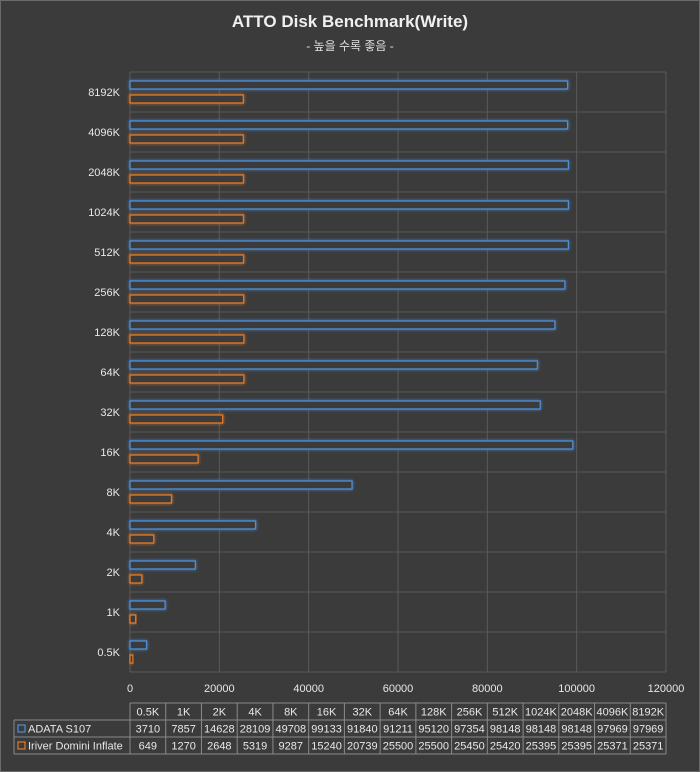 The width and height of the screenshot is (700, 772). What do you see at coordinates (362, 747) in the screenshot?
I see `table-value-cell: 20739` at bounding box center [362, 747].